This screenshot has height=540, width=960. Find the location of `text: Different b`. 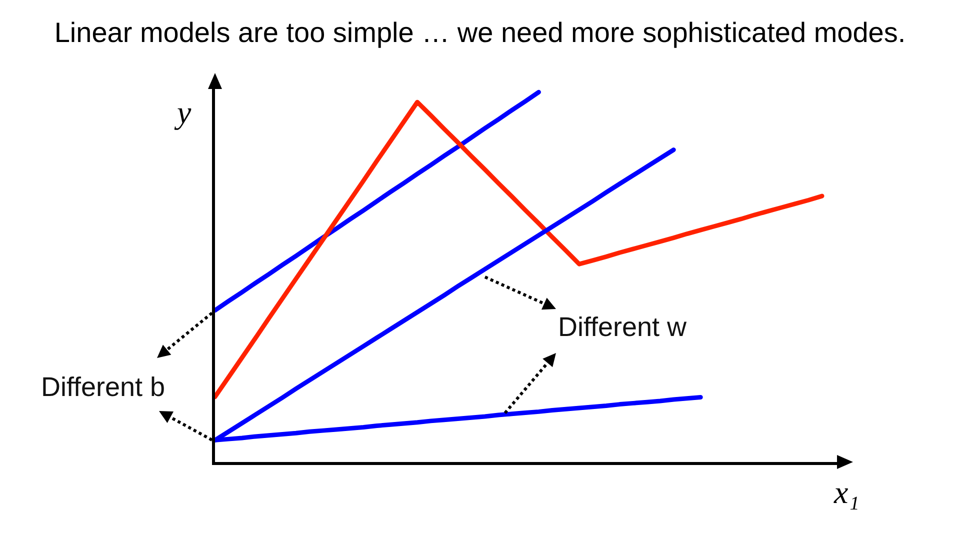

text: Different b is located at coordinates (103, 387).